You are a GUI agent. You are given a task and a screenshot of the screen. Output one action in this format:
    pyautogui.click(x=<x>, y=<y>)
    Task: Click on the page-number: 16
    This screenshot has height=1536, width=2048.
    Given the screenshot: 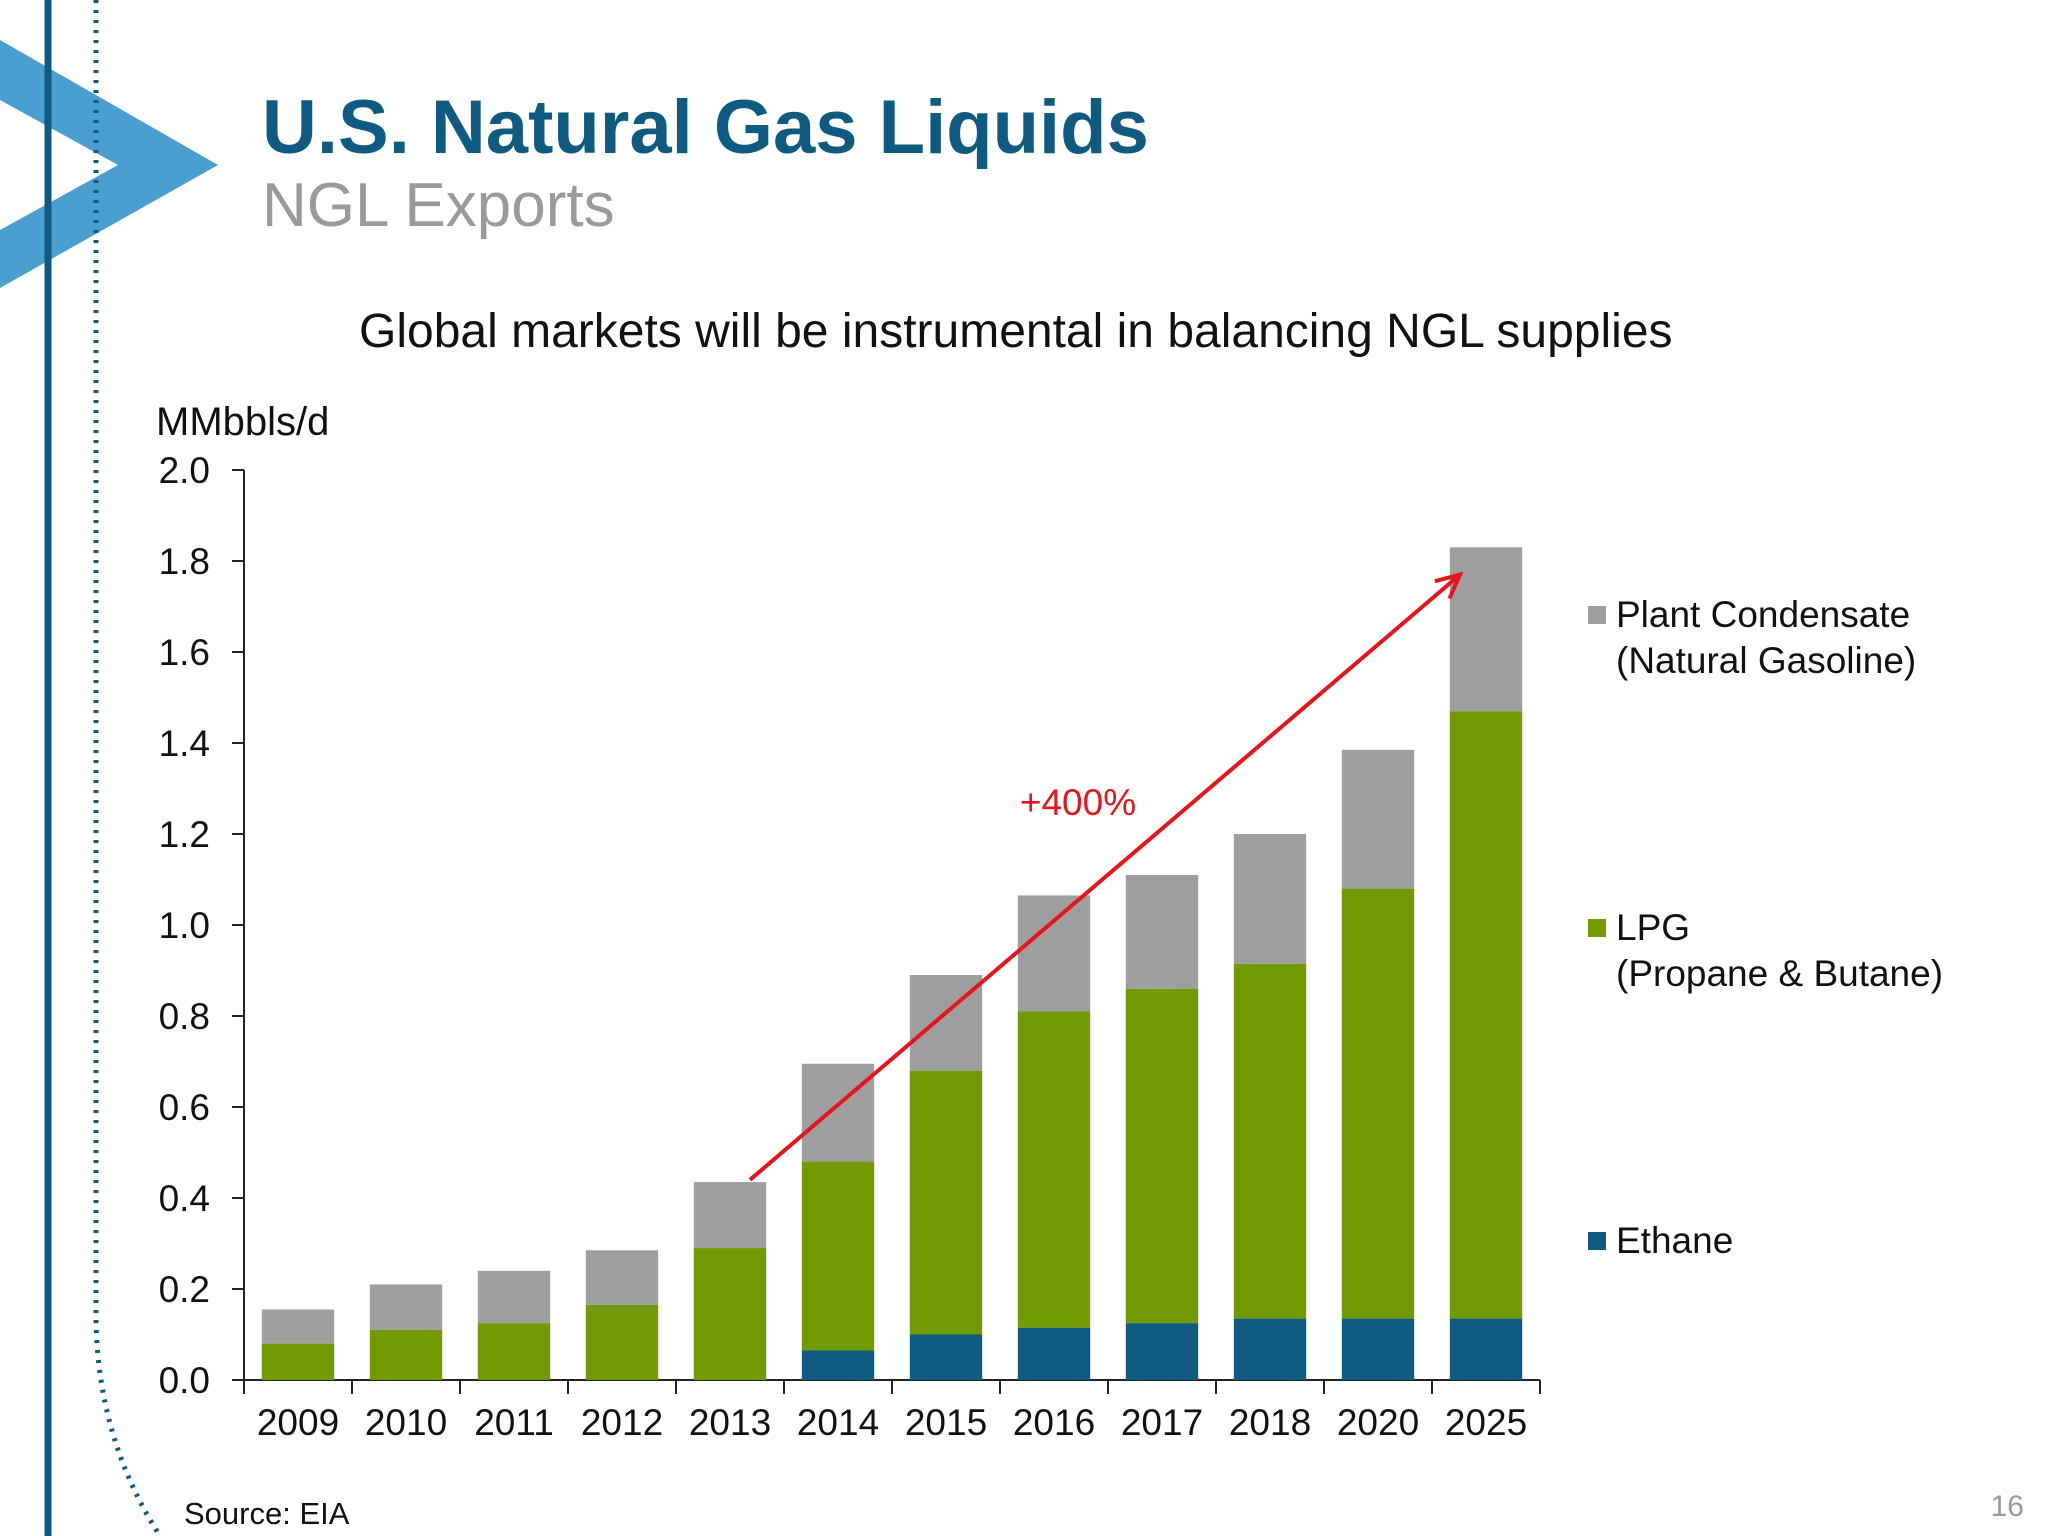 What is the action you would take?
    pyautogui.click(x=2007, y=1506)
    